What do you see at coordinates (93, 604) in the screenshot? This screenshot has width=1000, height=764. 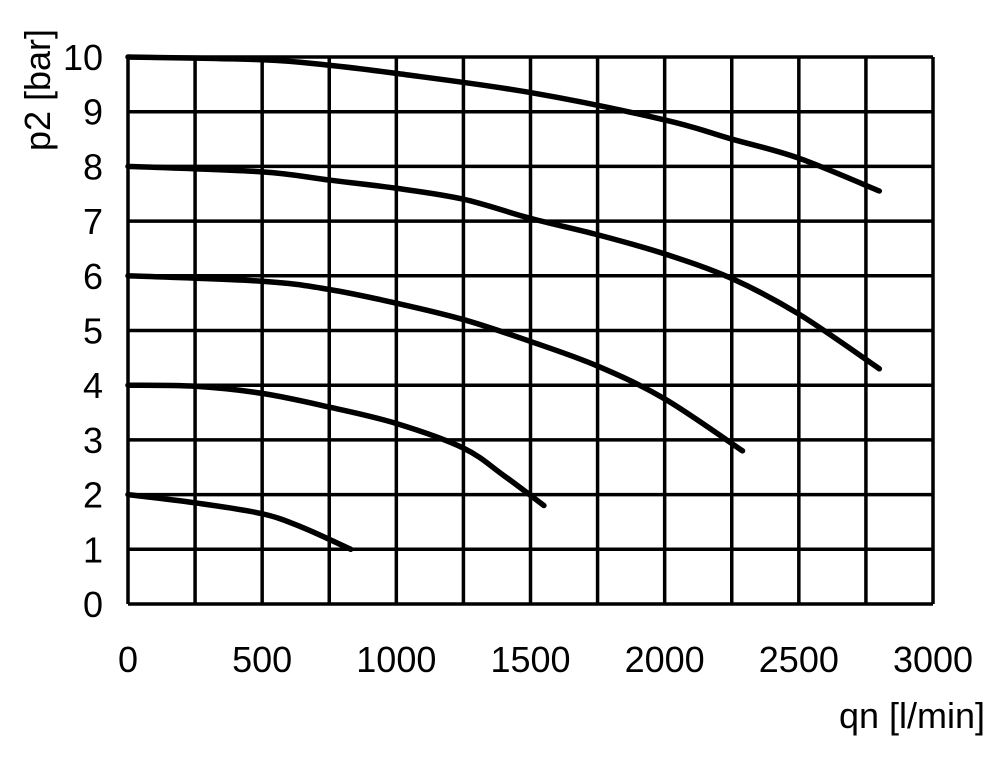 I see `y-tick-label: 0` at bounding box center [93, 604].